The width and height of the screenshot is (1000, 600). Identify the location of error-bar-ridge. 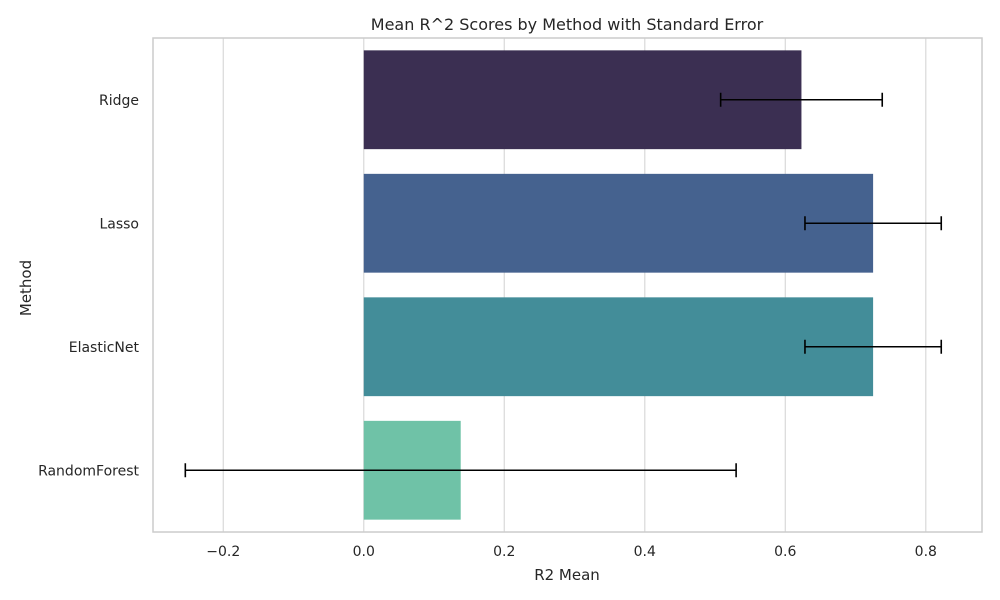
(801, 99).